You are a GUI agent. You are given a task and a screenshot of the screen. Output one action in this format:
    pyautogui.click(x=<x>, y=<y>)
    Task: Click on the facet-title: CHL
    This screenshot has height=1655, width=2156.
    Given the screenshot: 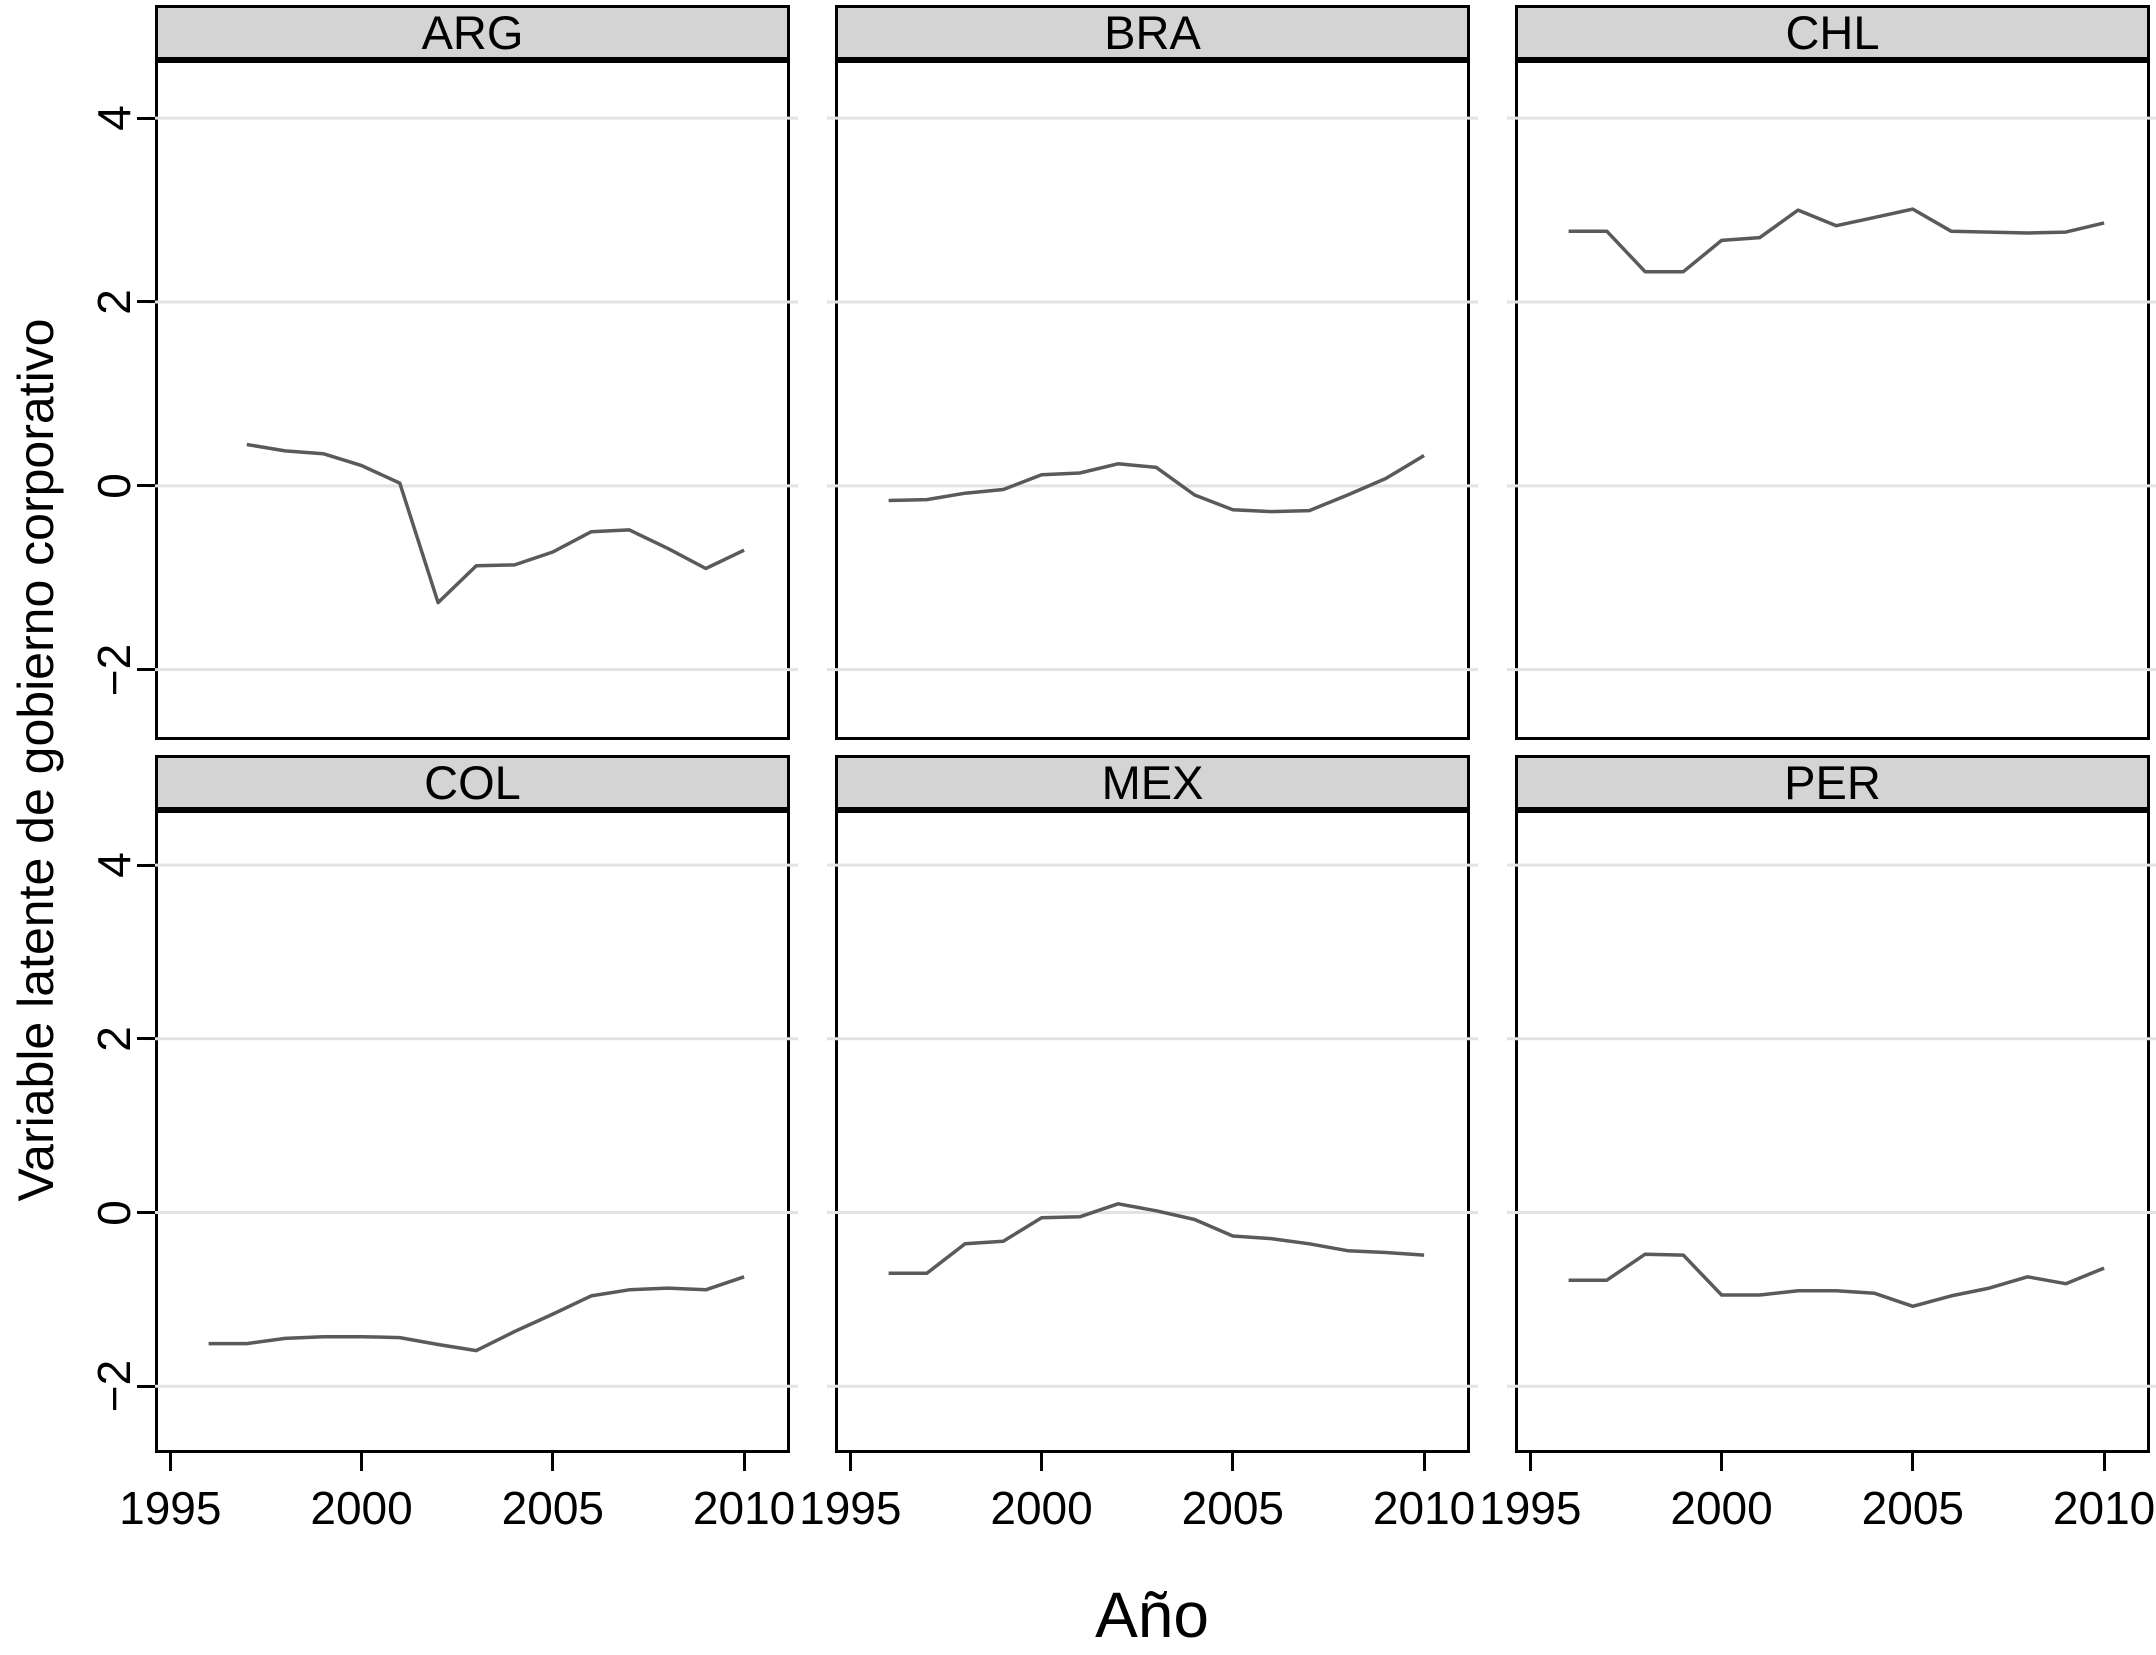 What is the action you would take?
    pyautogui.click(x=1832, y=32)
    